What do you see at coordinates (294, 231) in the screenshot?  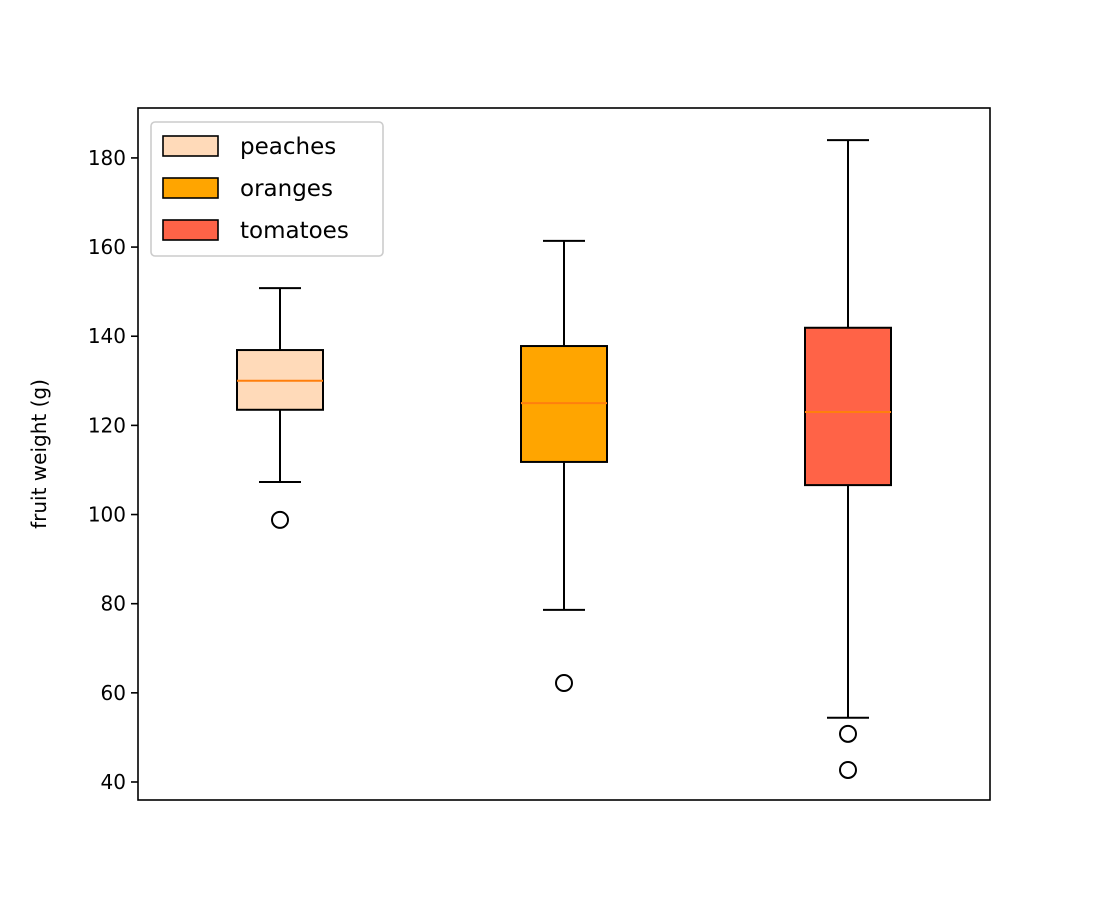 I see `legend-label-tomatoes: tomatoes` at bounding box center [294, 231].